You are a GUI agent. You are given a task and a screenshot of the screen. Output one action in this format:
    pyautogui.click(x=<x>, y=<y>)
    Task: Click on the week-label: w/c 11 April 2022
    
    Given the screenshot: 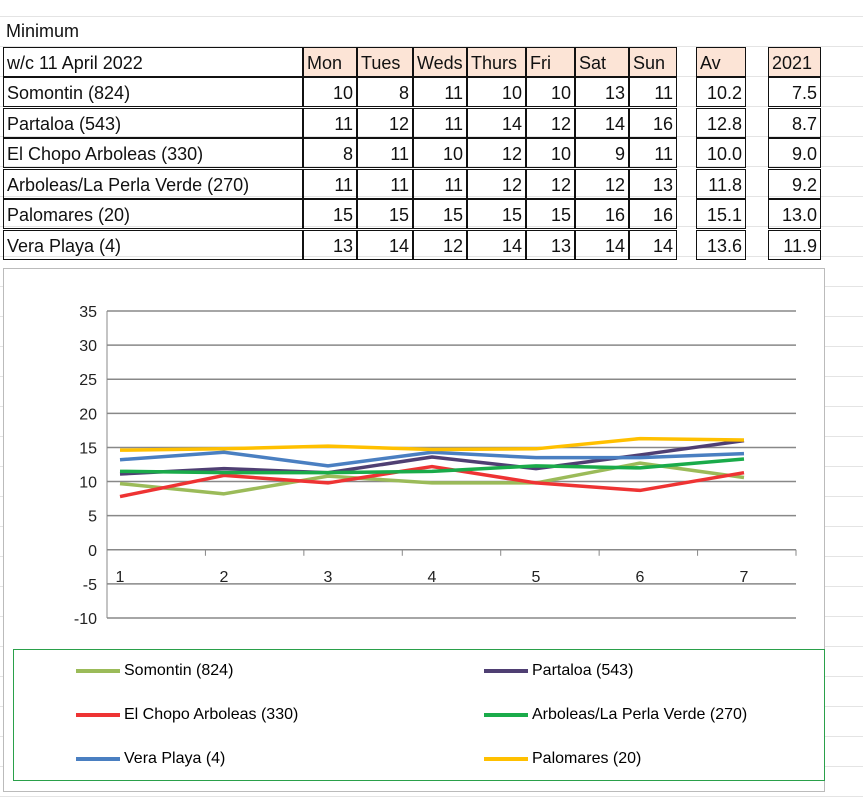 What is the action you would take?
    pyautogui.click(x=153, y=62)
    